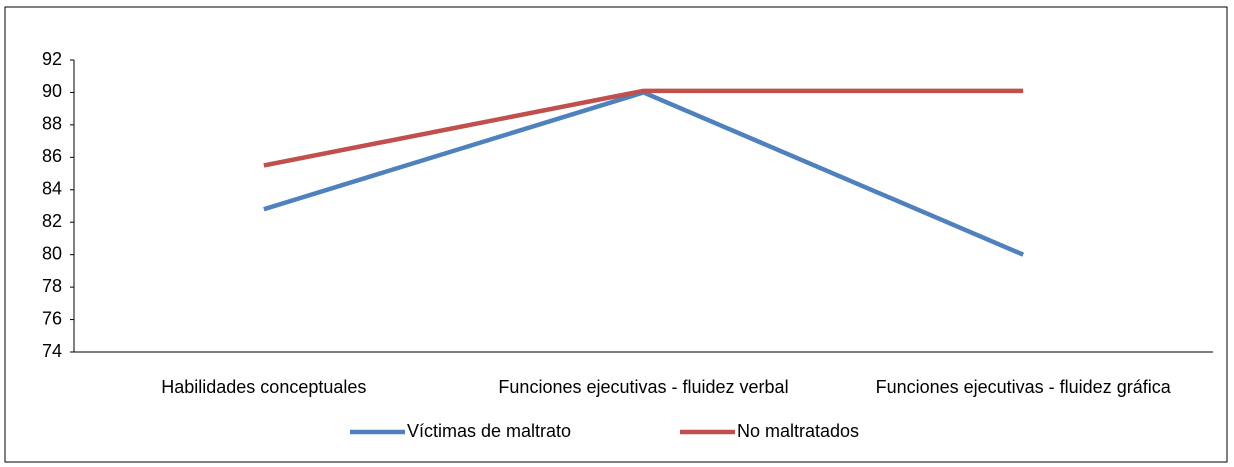 This screenshot has height=467, width=1234. I want to click on legend-label: No maltratados, so click(798, 431).